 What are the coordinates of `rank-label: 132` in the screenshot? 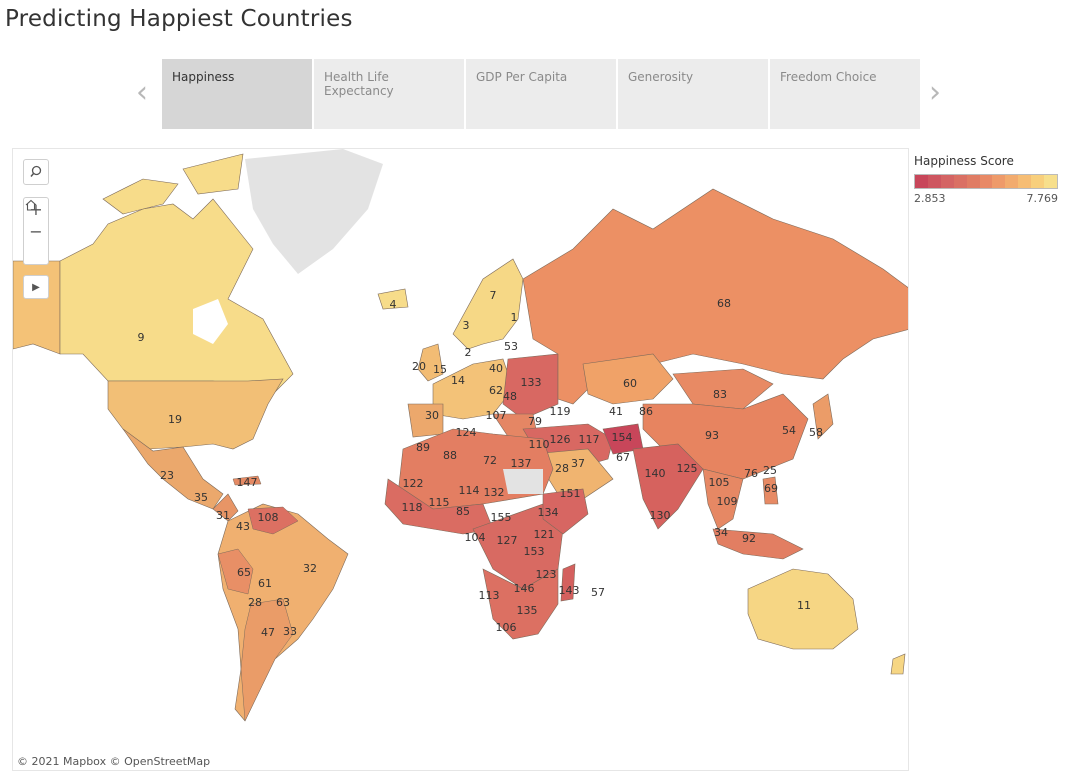 It's located at (494, 492).